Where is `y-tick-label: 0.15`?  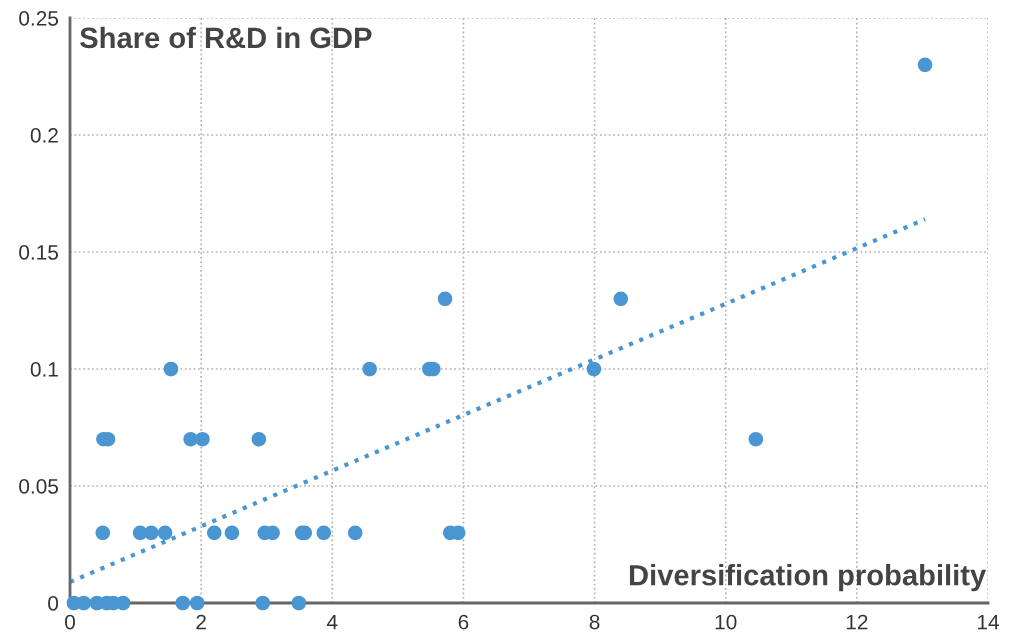 y-tick-label: 0.15 is located at coordinates (39, 252).